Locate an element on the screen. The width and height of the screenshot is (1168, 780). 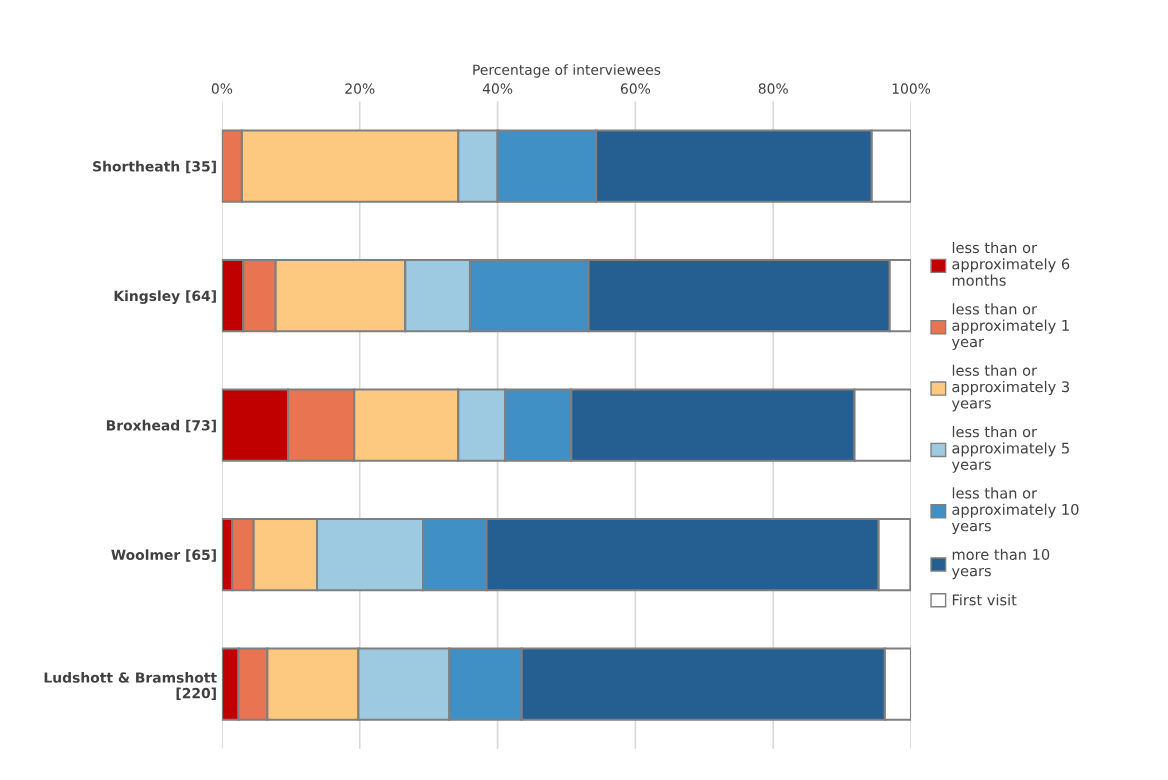
x-tick-label: 40% is located at coordinates (497, 88).